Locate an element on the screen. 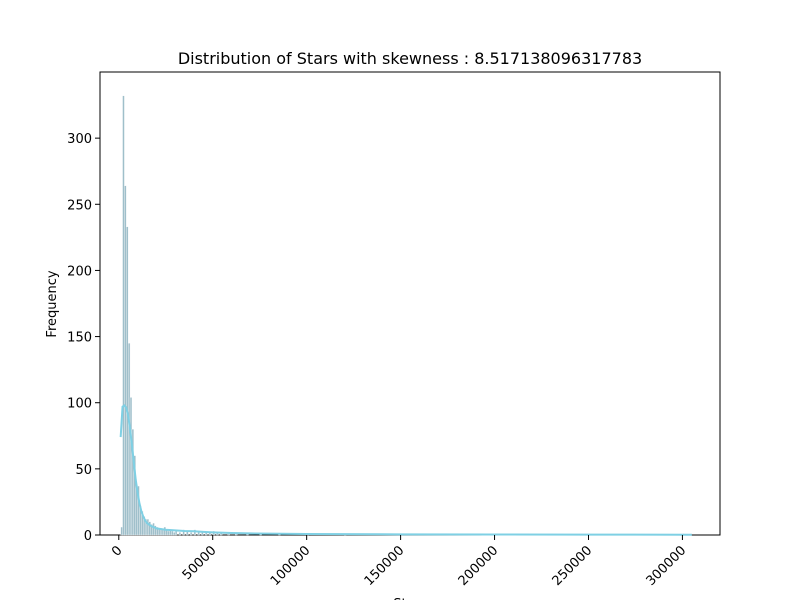 The width and height of the screenshot is (800, 600). y-axis-label: Frequency is located at coordinates (52, 303).